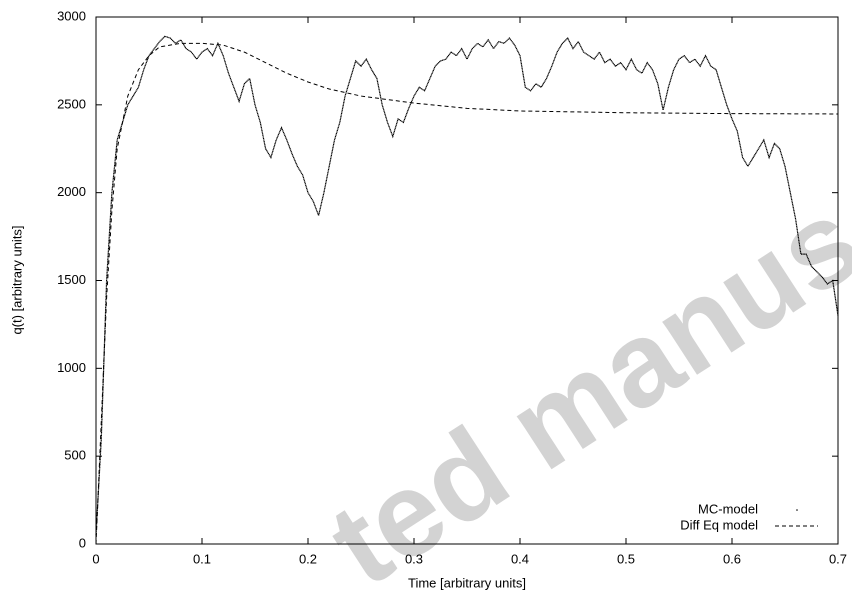  What do you see at coordinates (626, 558) in the screenshot?
I see `x-tick-label: 0.5` at bounding box center [626, 558].